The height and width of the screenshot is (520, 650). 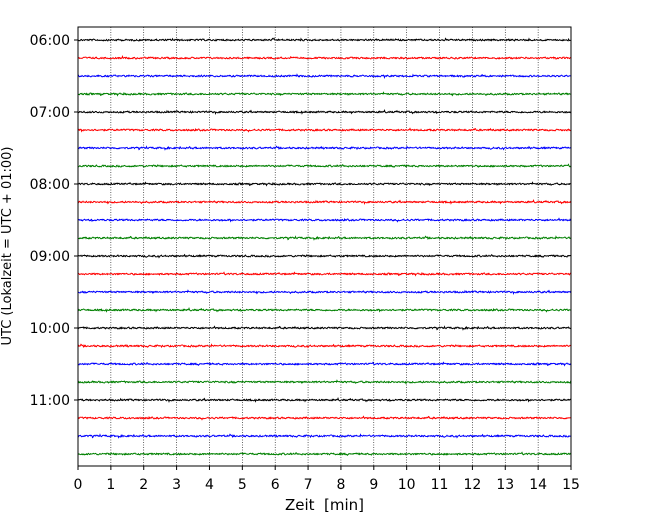 What do you see at coordinates (50, 257) in the screenshot?
I see `y-tick-label-09:00: 09:00` at bounding box center [50, 257].